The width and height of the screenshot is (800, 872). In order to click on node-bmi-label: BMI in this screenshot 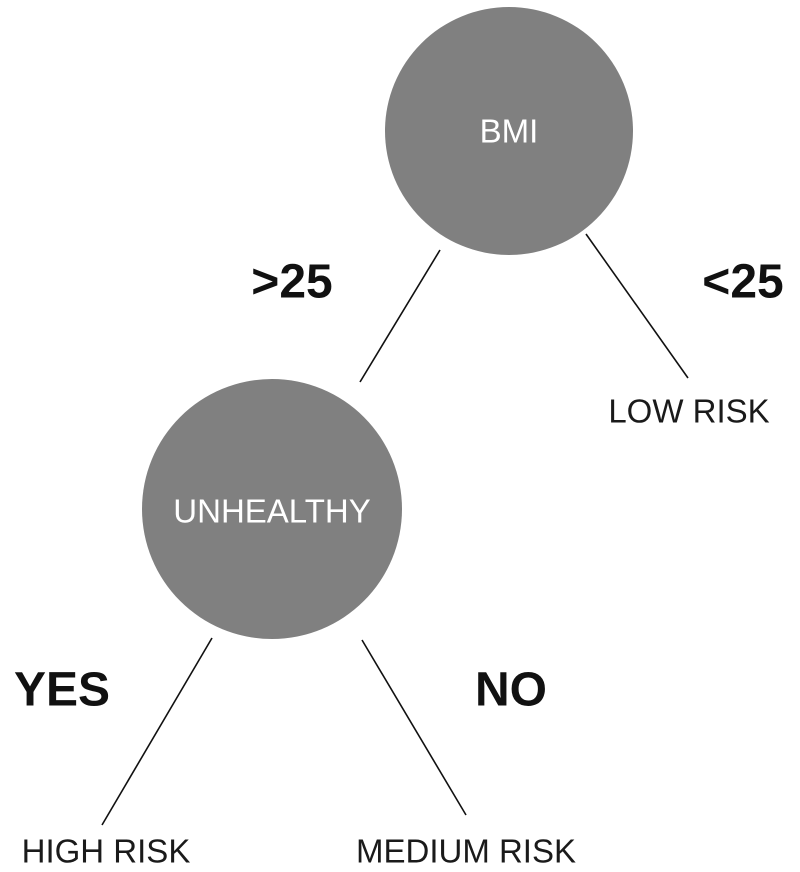, I will do `click(509, 131)`.